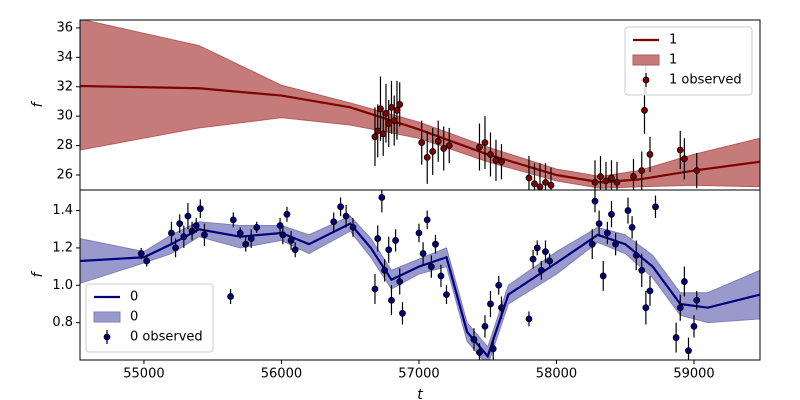 The width and height of the screenshot is (800, 400). I want to click on y-tick-label: 1.2, so click(62, 247).